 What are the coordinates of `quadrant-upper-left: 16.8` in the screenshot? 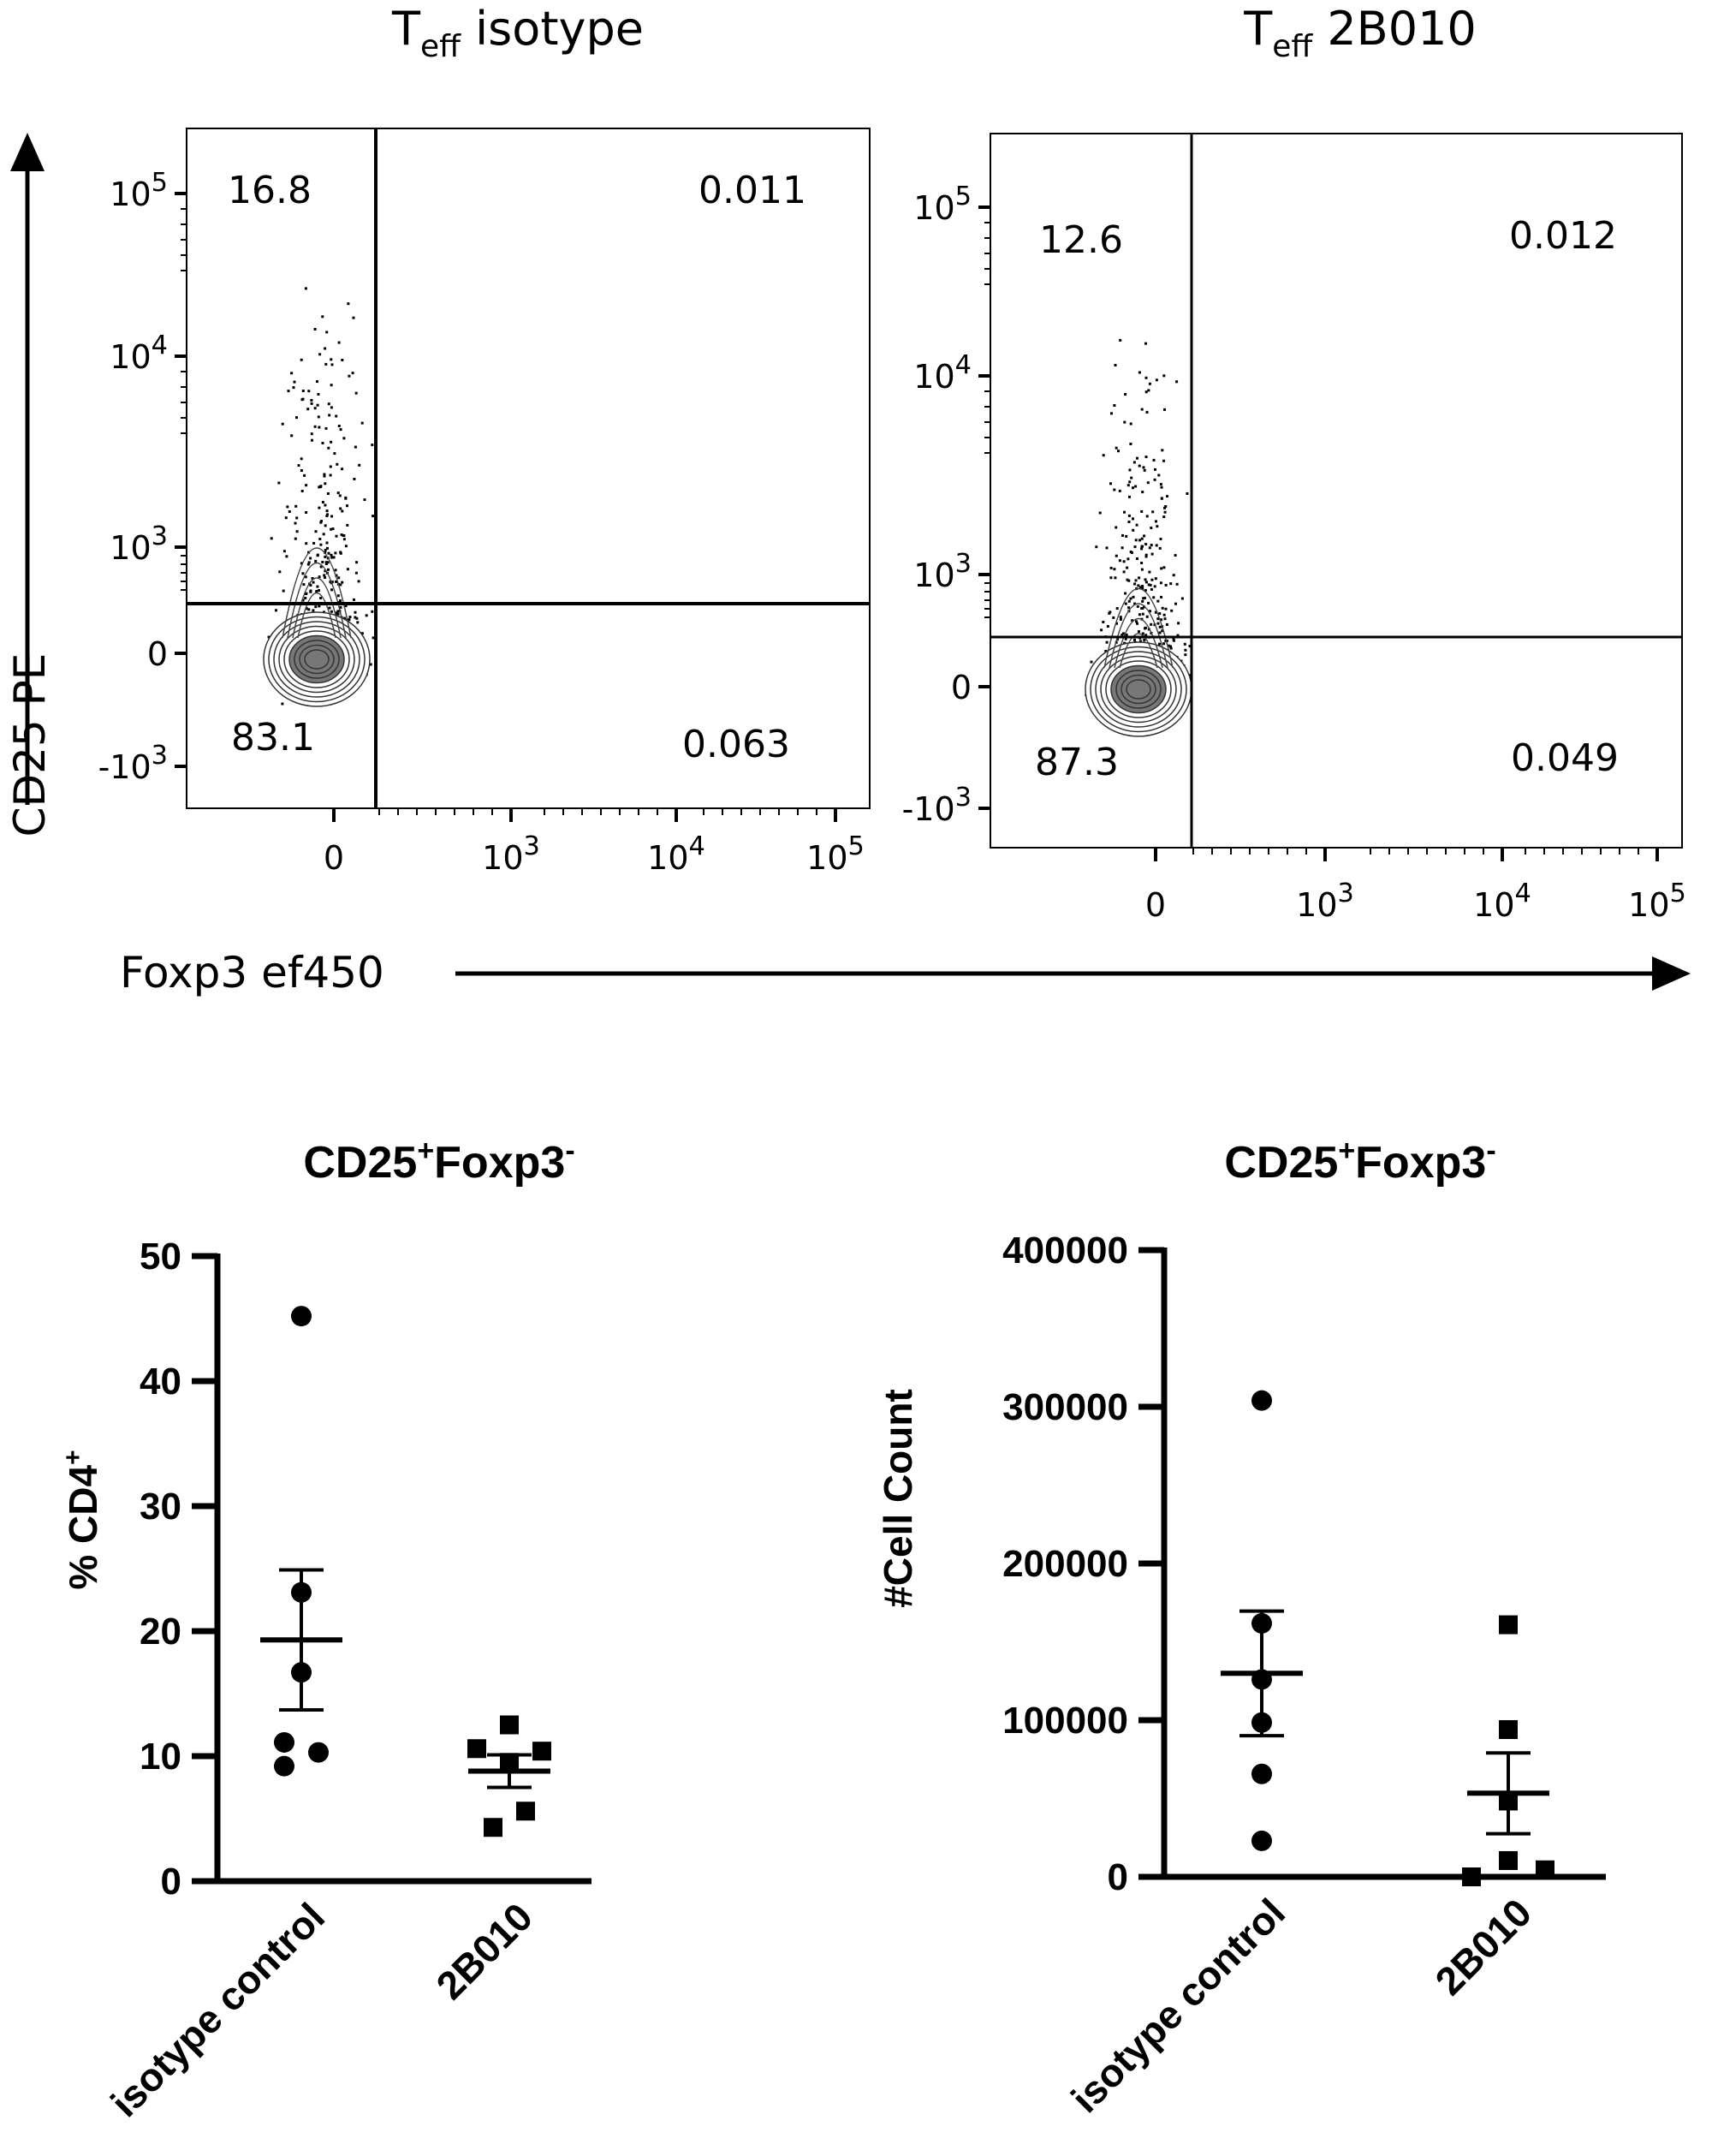 It's located at (270, 190).